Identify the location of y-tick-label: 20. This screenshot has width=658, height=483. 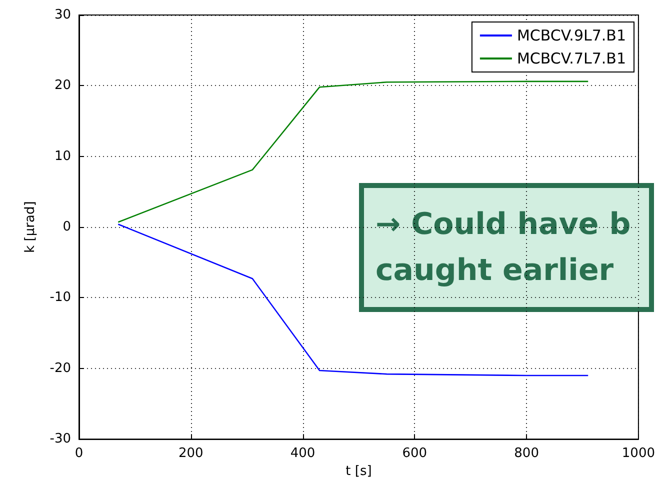
(62, 86).